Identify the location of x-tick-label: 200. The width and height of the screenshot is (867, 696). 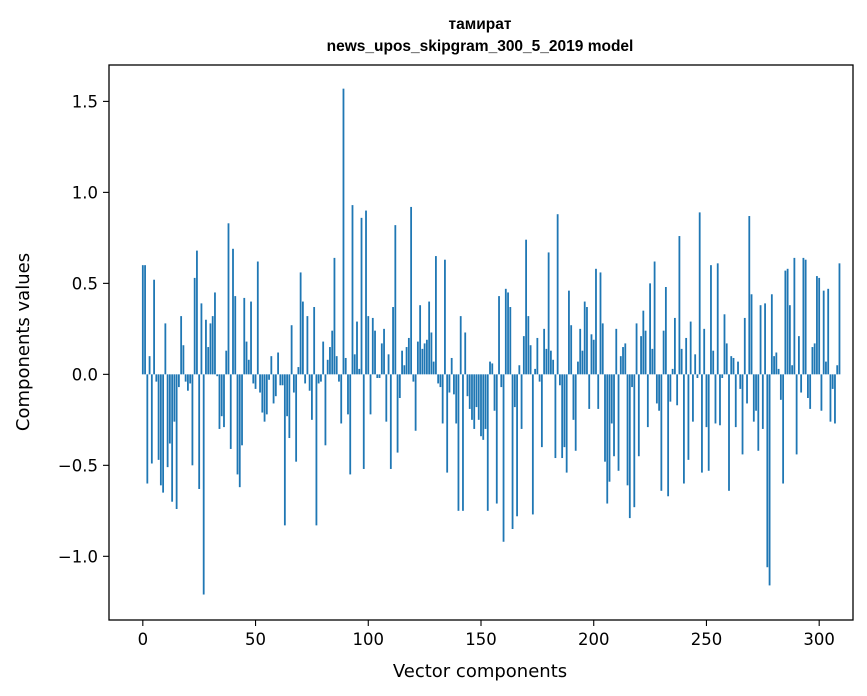
(594, 639).